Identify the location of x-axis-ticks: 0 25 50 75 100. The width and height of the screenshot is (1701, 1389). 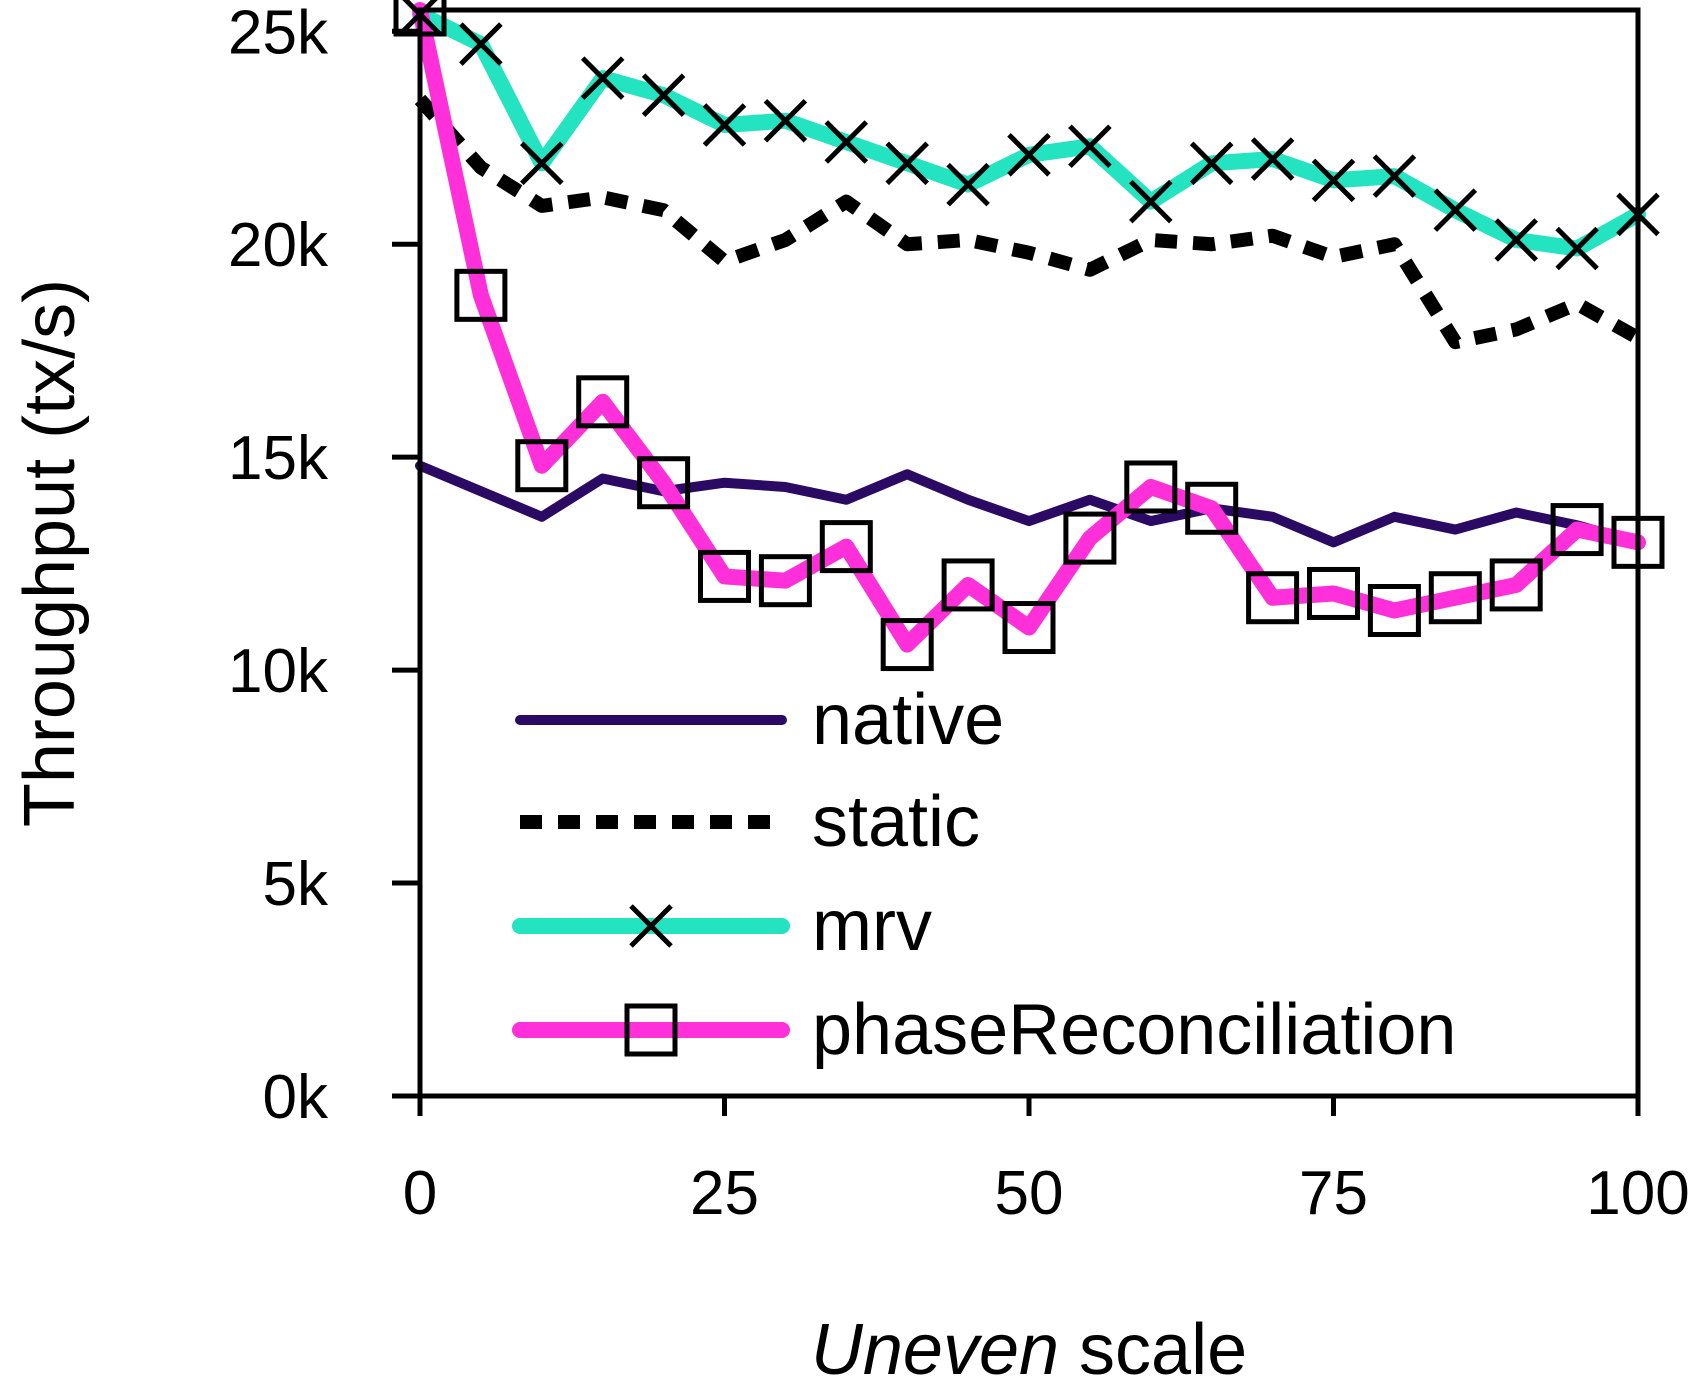
(1046, 1162).